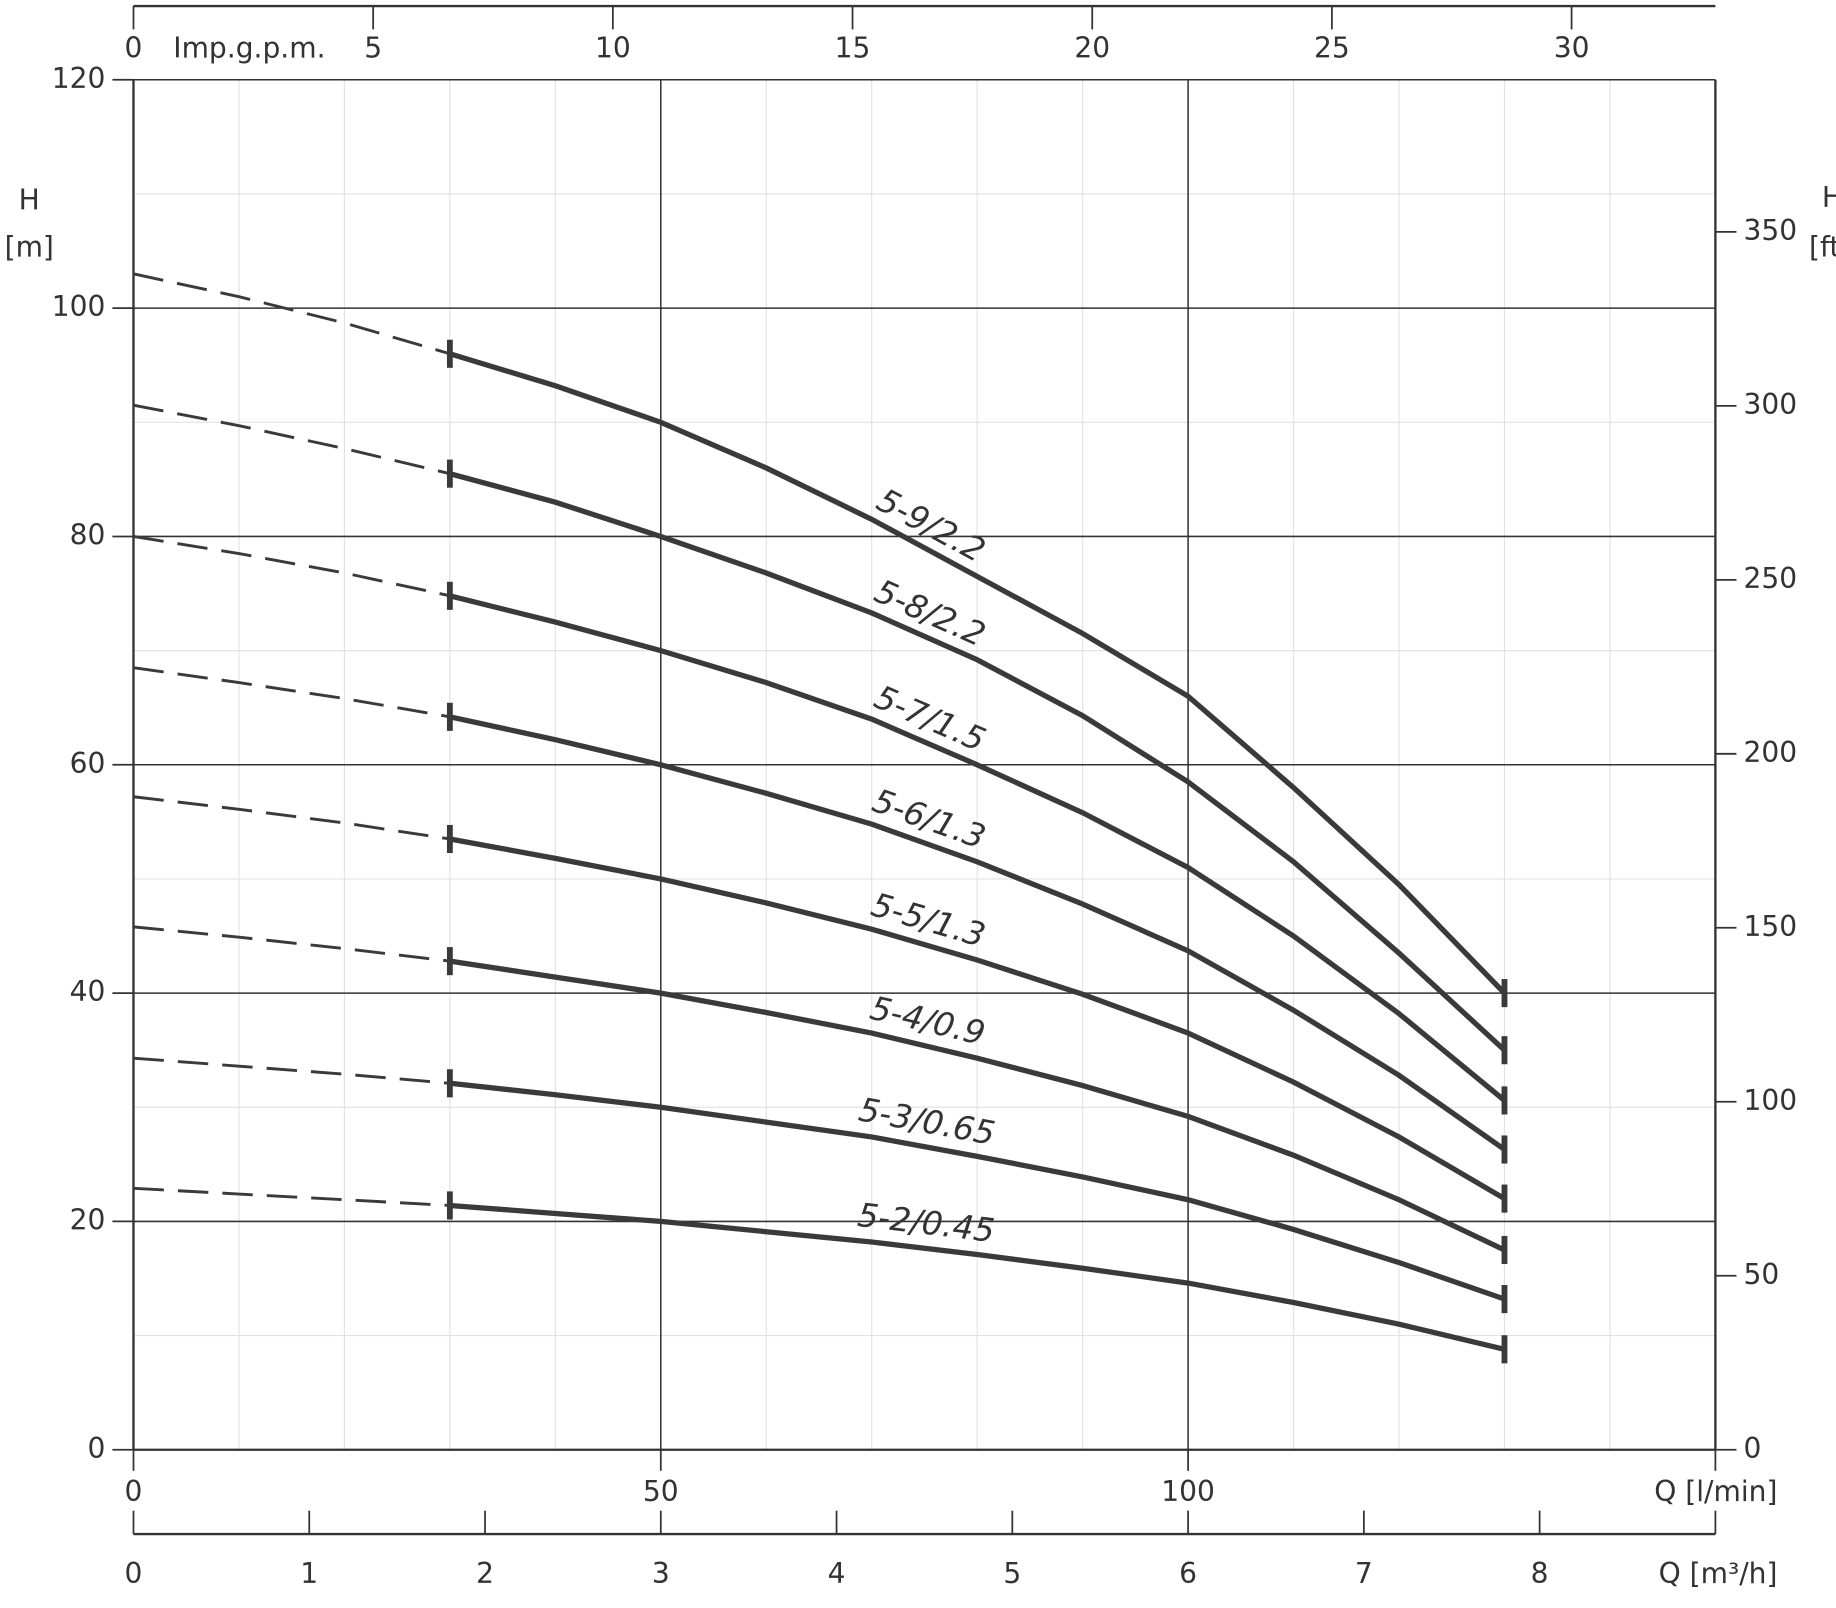  Describe the element at coordinates (1829, 197) in the screenshot. I see `y2-label-symbol: H` at that location.